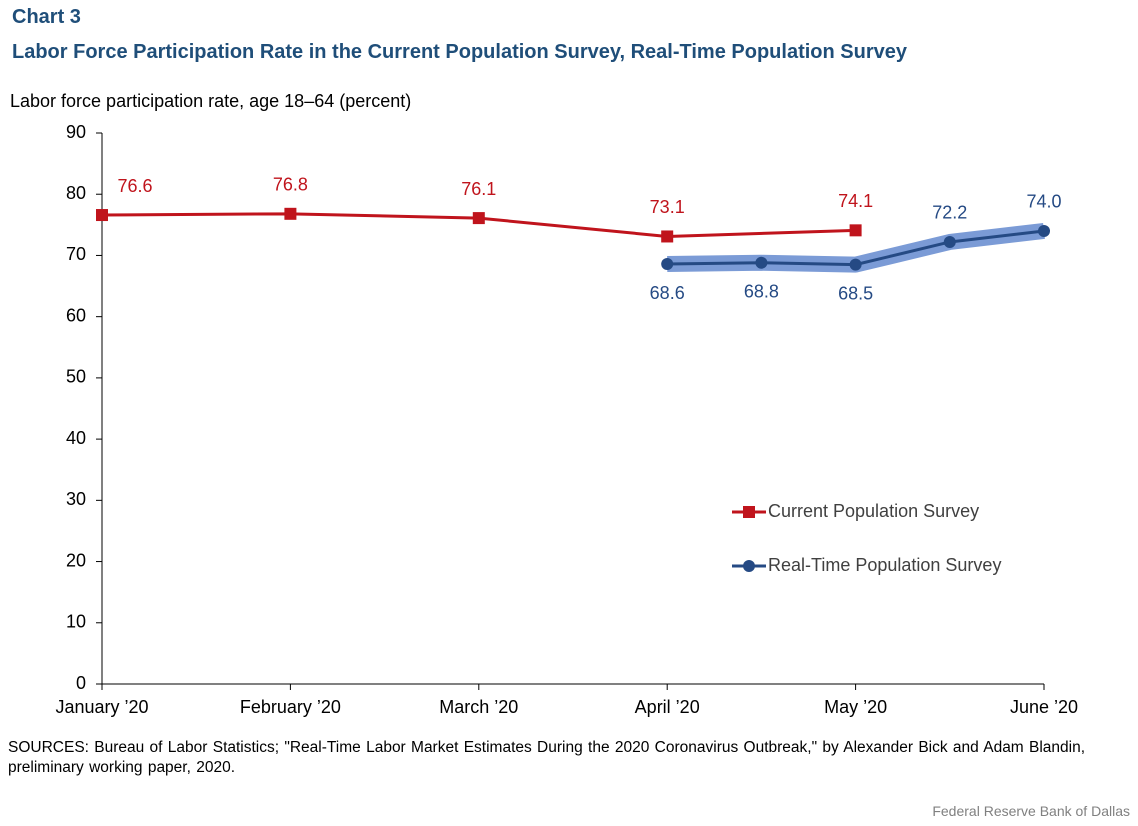  Describe the element at coordinates (76, 560) in the screenshot. I see `y-tick-label: 20` at that location.